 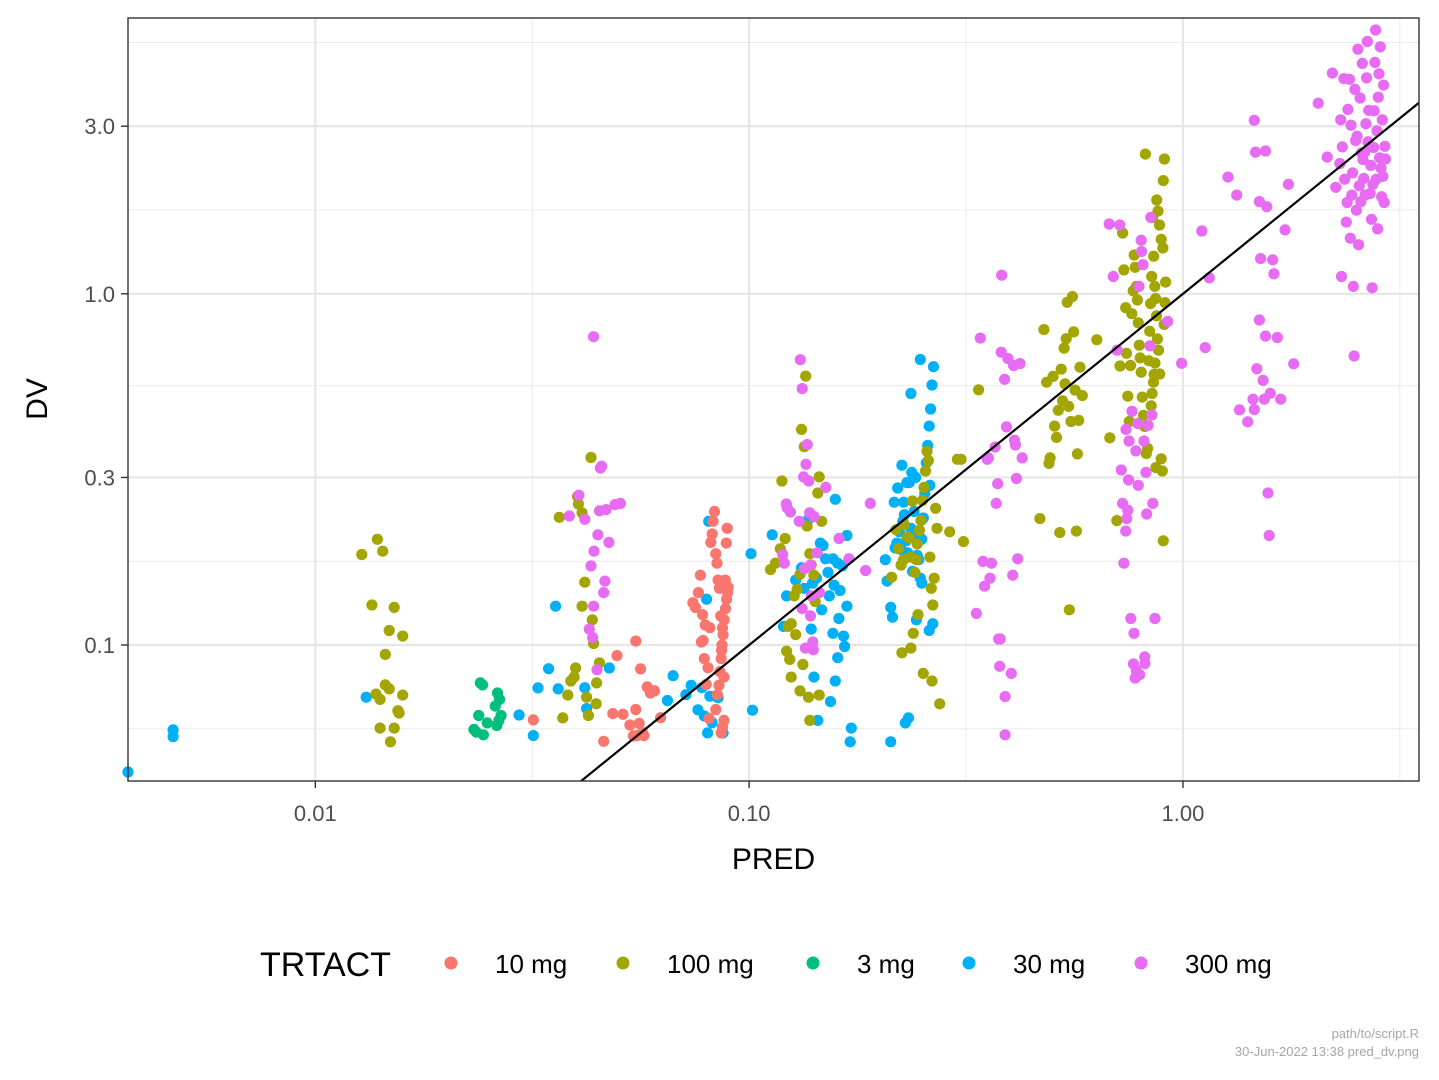 What do you see at coordinates (1183, 813) in the screenshot?
I see `x-tick-label: 1.00` at bounding box center [1183, 813].